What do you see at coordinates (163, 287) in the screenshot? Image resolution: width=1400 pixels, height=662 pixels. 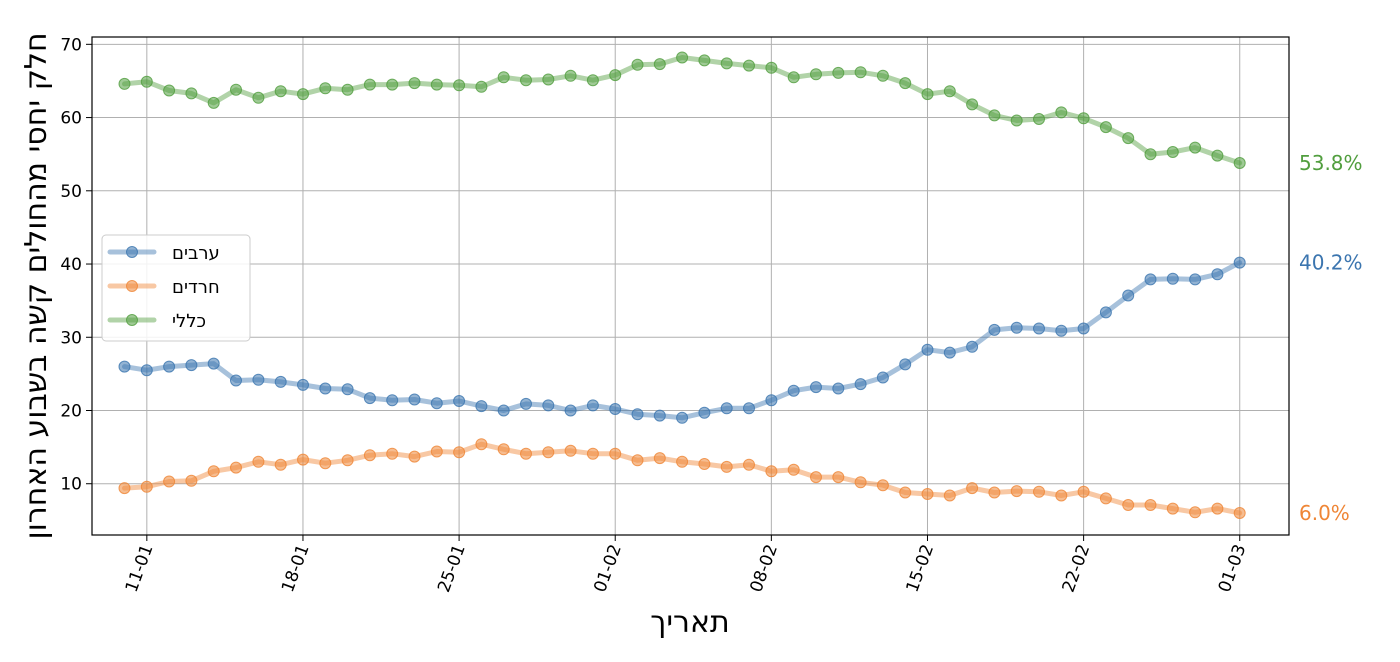 I see `legend-item: חרדים` at bounding box center [163, 287].